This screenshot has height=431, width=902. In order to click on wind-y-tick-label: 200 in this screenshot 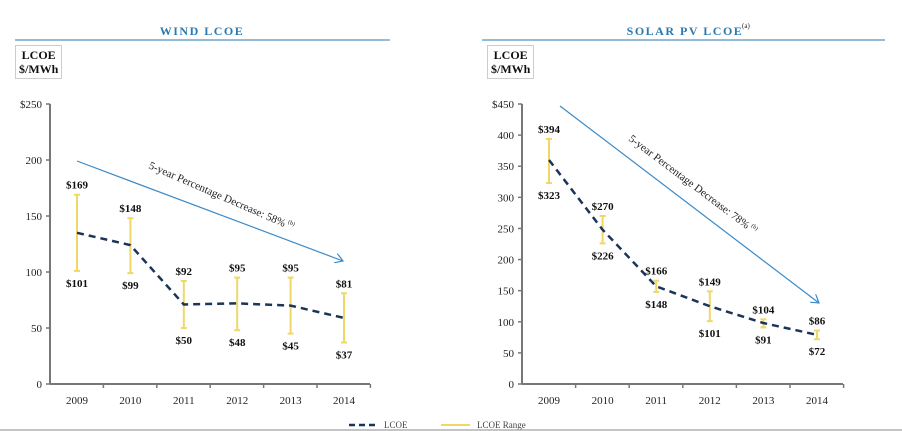, I will do `click(34, 161)`.